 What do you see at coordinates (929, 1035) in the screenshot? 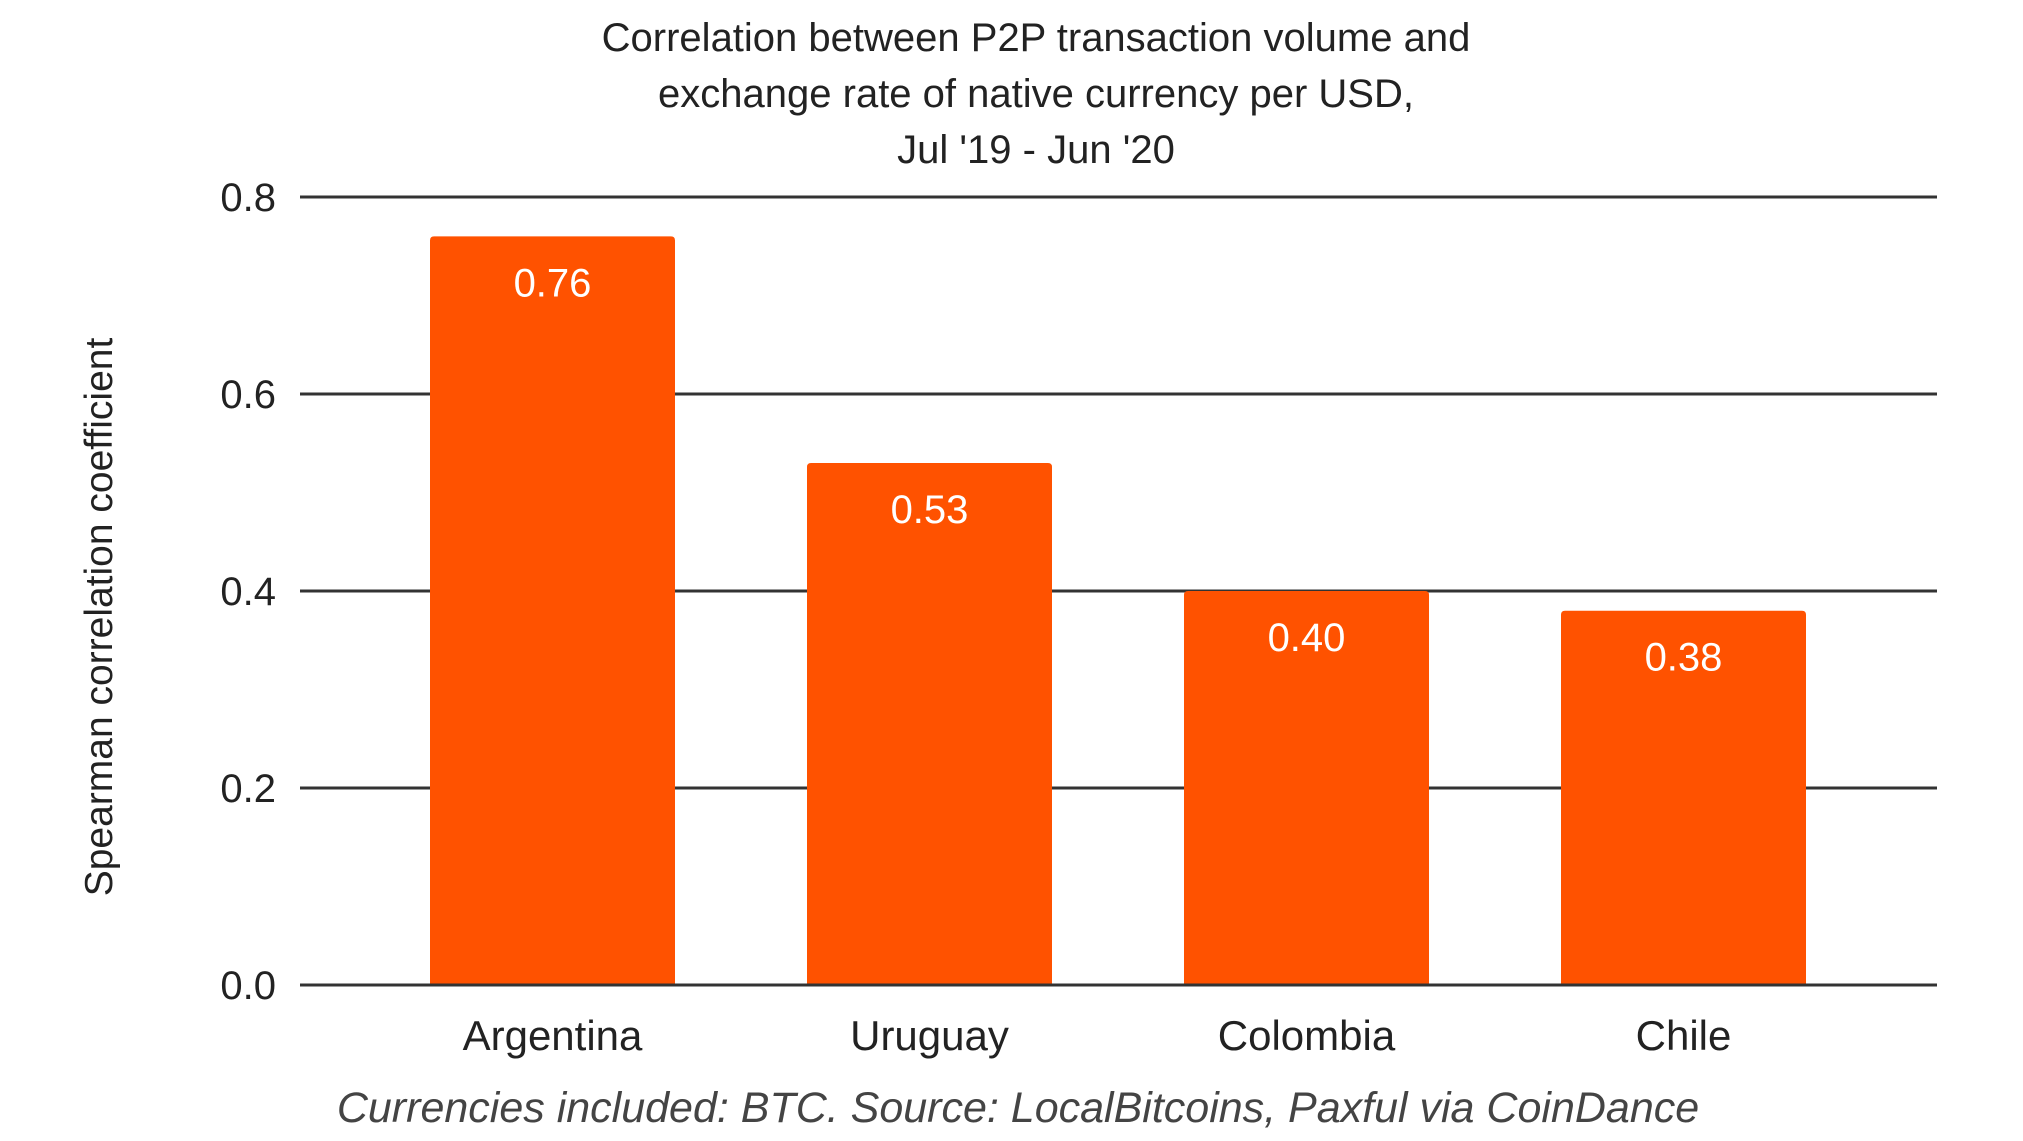
I see `x-category-label: Uruguay` at bounding box center [929, 1035].